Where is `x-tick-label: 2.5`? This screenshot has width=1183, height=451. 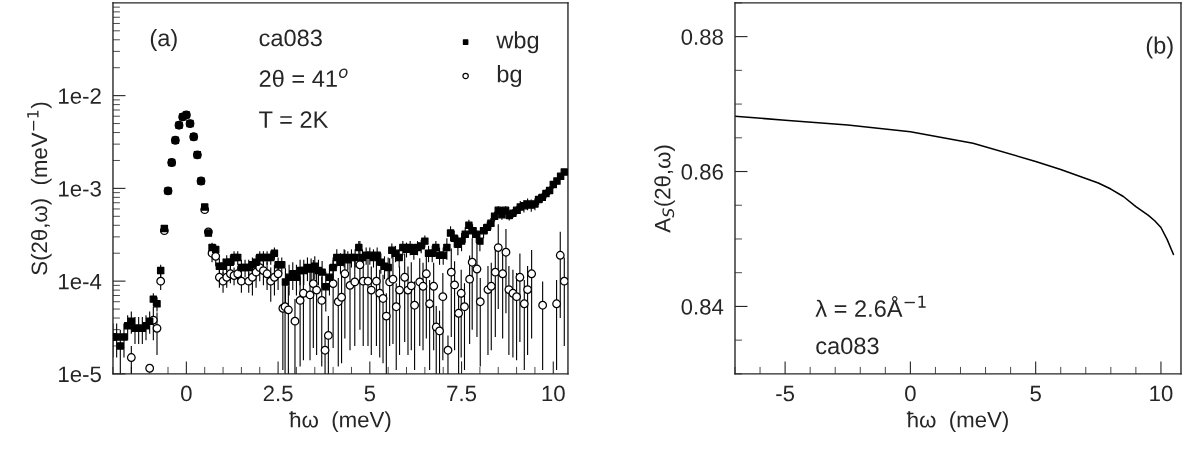
x-tick-label: 2.5 is located at coordinates (278, 393).